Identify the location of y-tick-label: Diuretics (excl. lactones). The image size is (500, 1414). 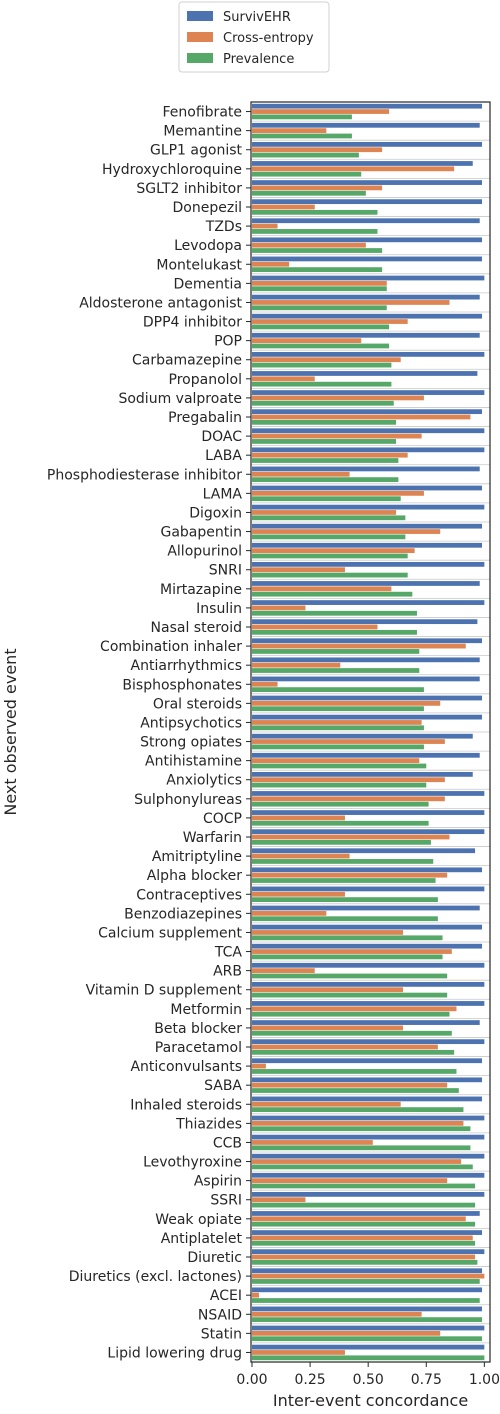
(155, 1277).